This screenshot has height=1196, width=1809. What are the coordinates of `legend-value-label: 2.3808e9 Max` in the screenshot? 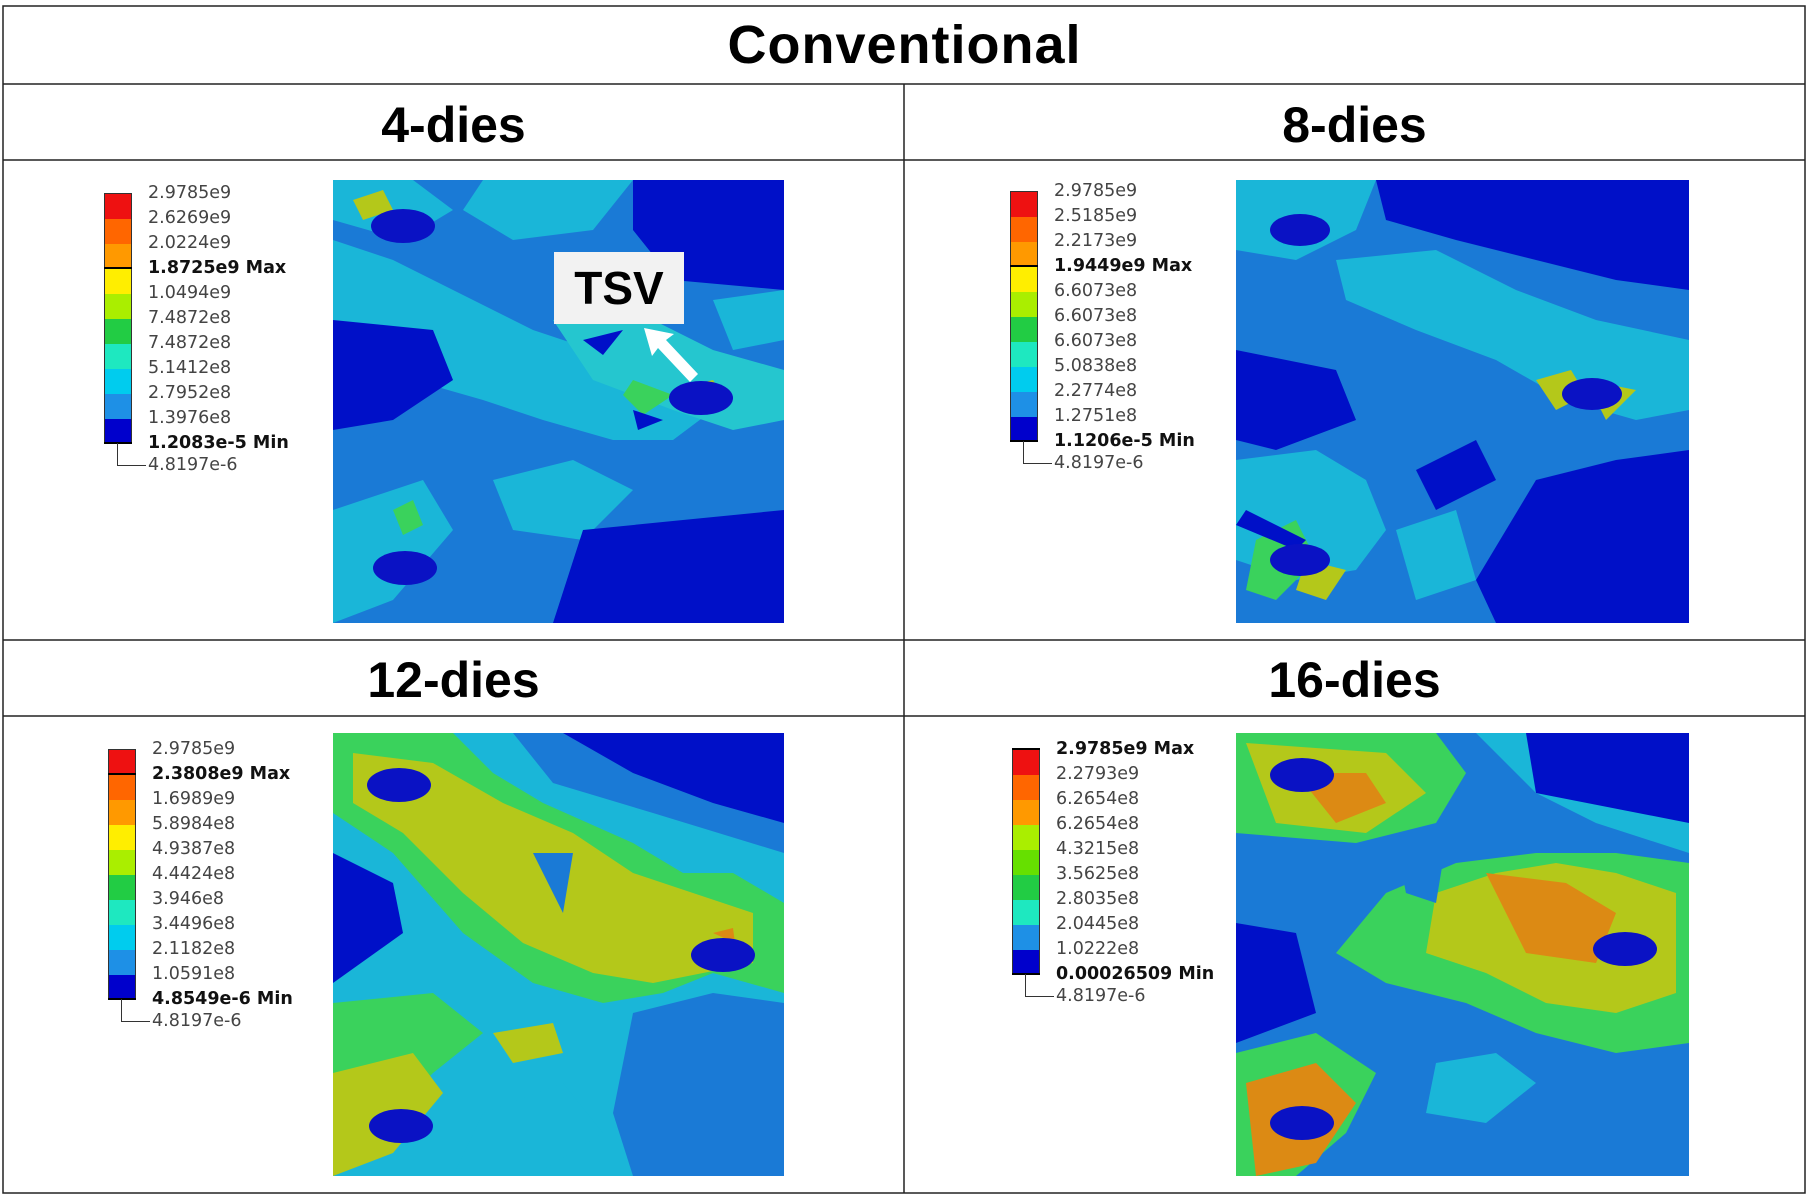 It's located at (221, 774).